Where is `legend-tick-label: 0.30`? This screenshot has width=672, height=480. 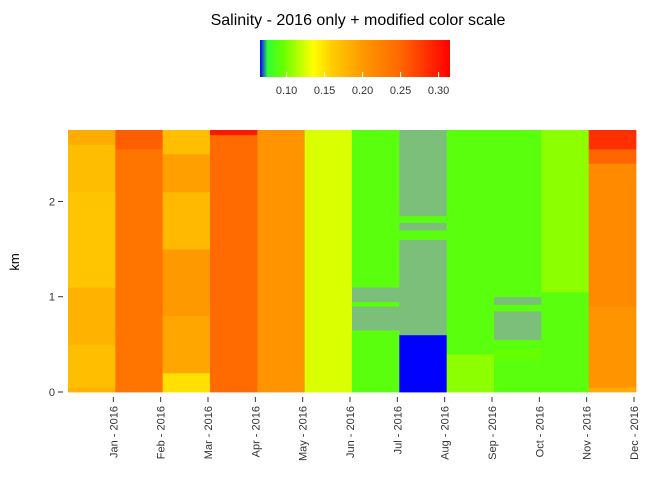 legend-tick-label: 0.30 is located at coordinates (438, 91).